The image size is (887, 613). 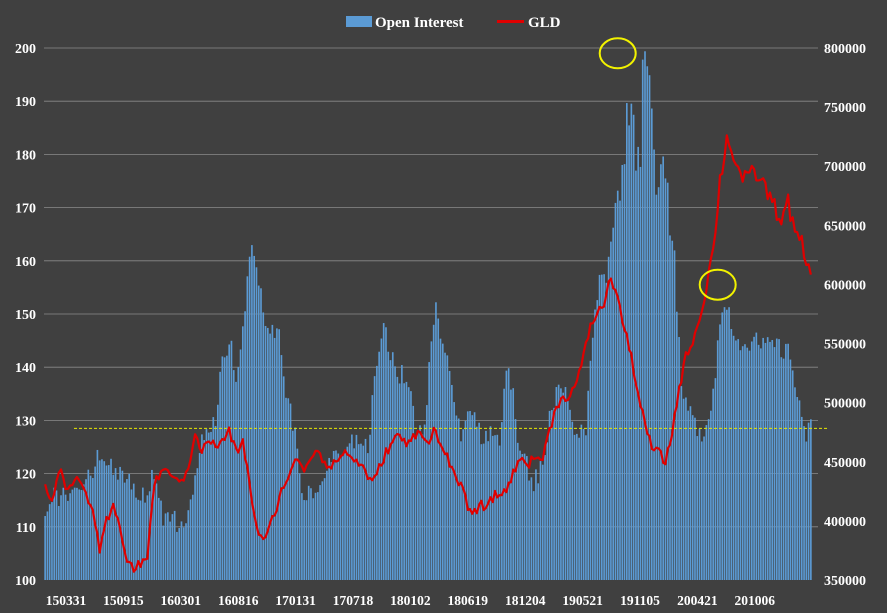 What do you see at coordinates (25, 155) in the screenshot?
I see `left-tick-label: 180` at bounding box center [25, 155].